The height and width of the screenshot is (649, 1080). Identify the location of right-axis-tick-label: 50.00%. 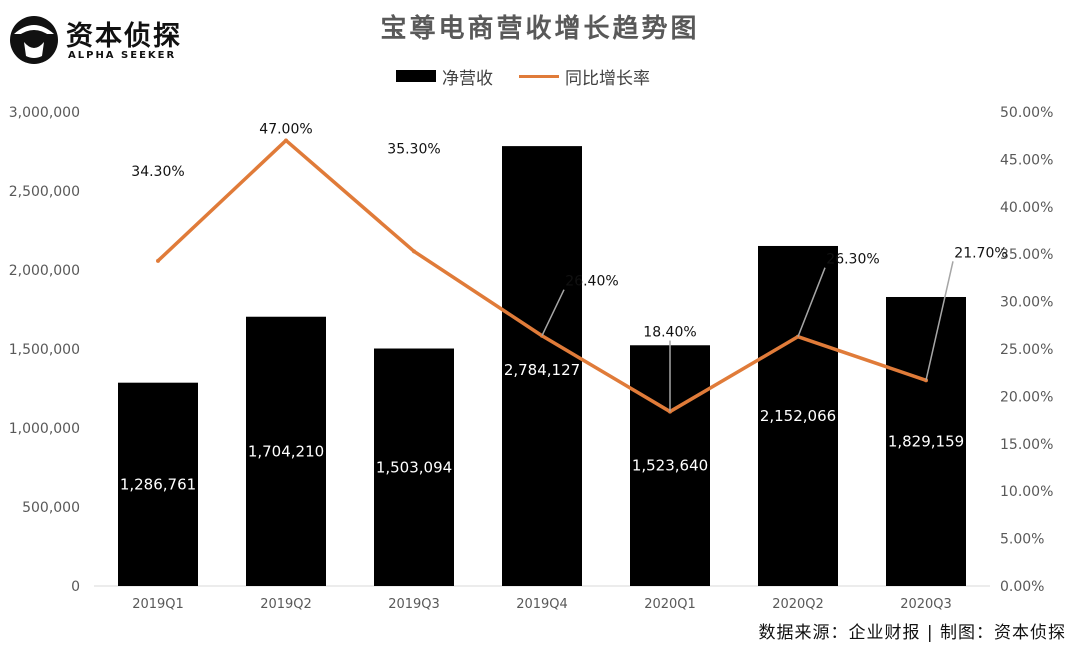
(1026, 113).